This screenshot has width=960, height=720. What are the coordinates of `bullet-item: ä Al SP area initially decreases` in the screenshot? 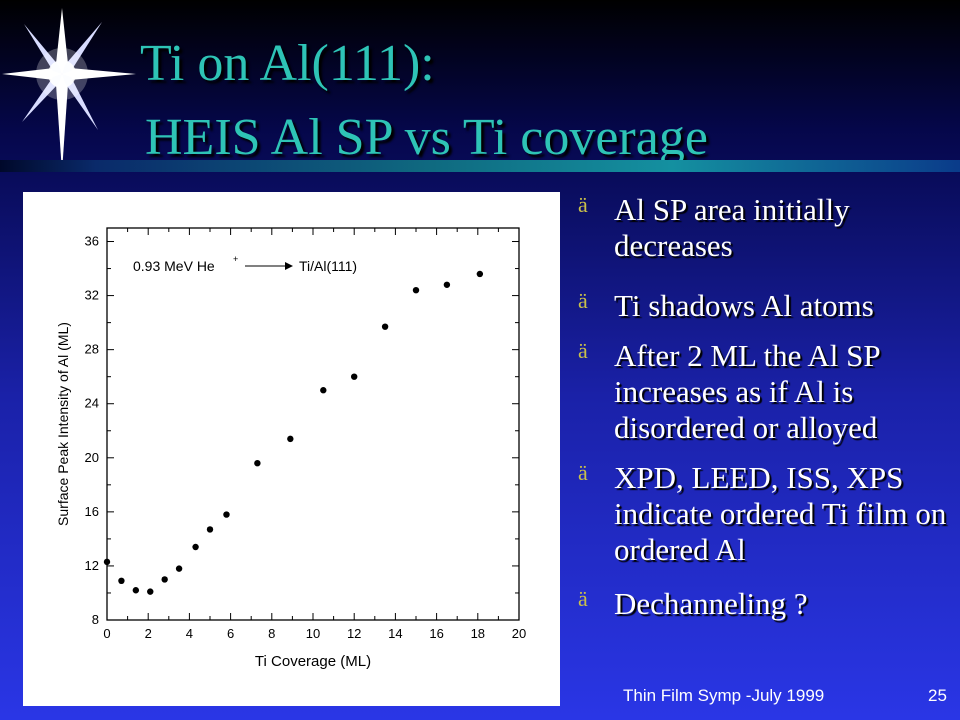 It's located at (764, 228).